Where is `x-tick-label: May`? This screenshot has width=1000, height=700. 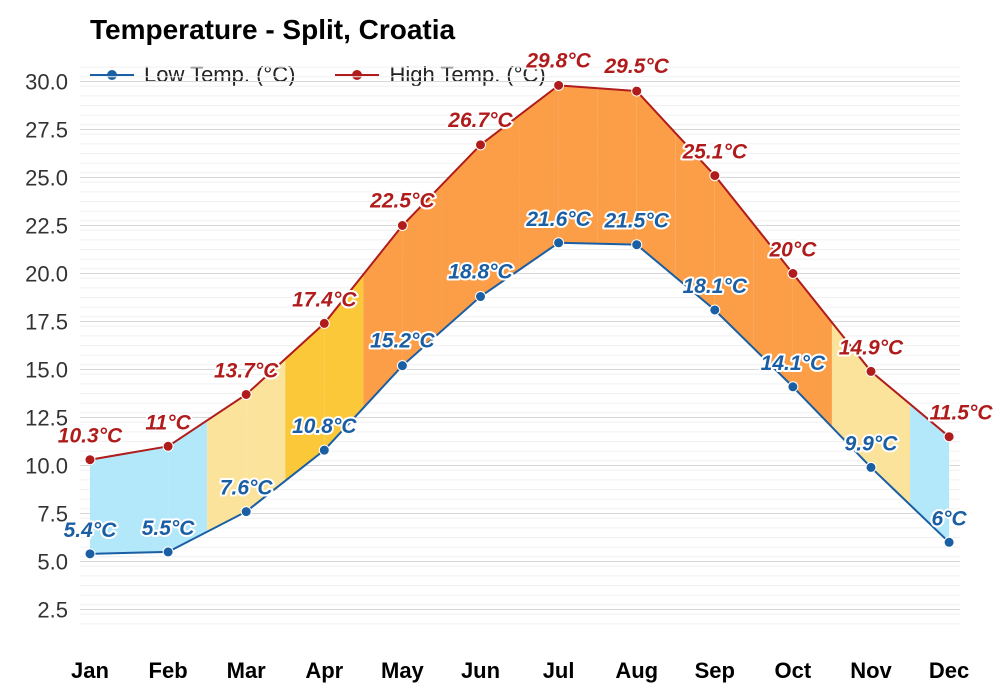
x-tick-label: May is located at coordinates (403, 670).